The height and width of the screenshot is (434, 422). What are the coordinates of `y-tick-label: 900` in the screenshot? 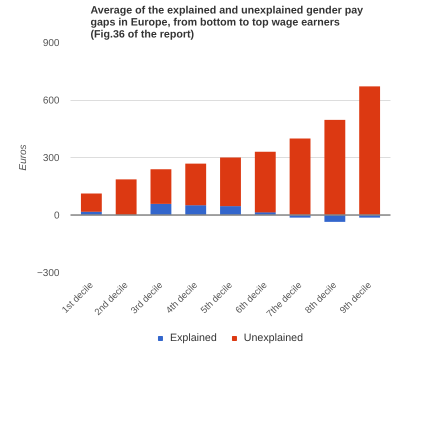 It's located at (51, 43).